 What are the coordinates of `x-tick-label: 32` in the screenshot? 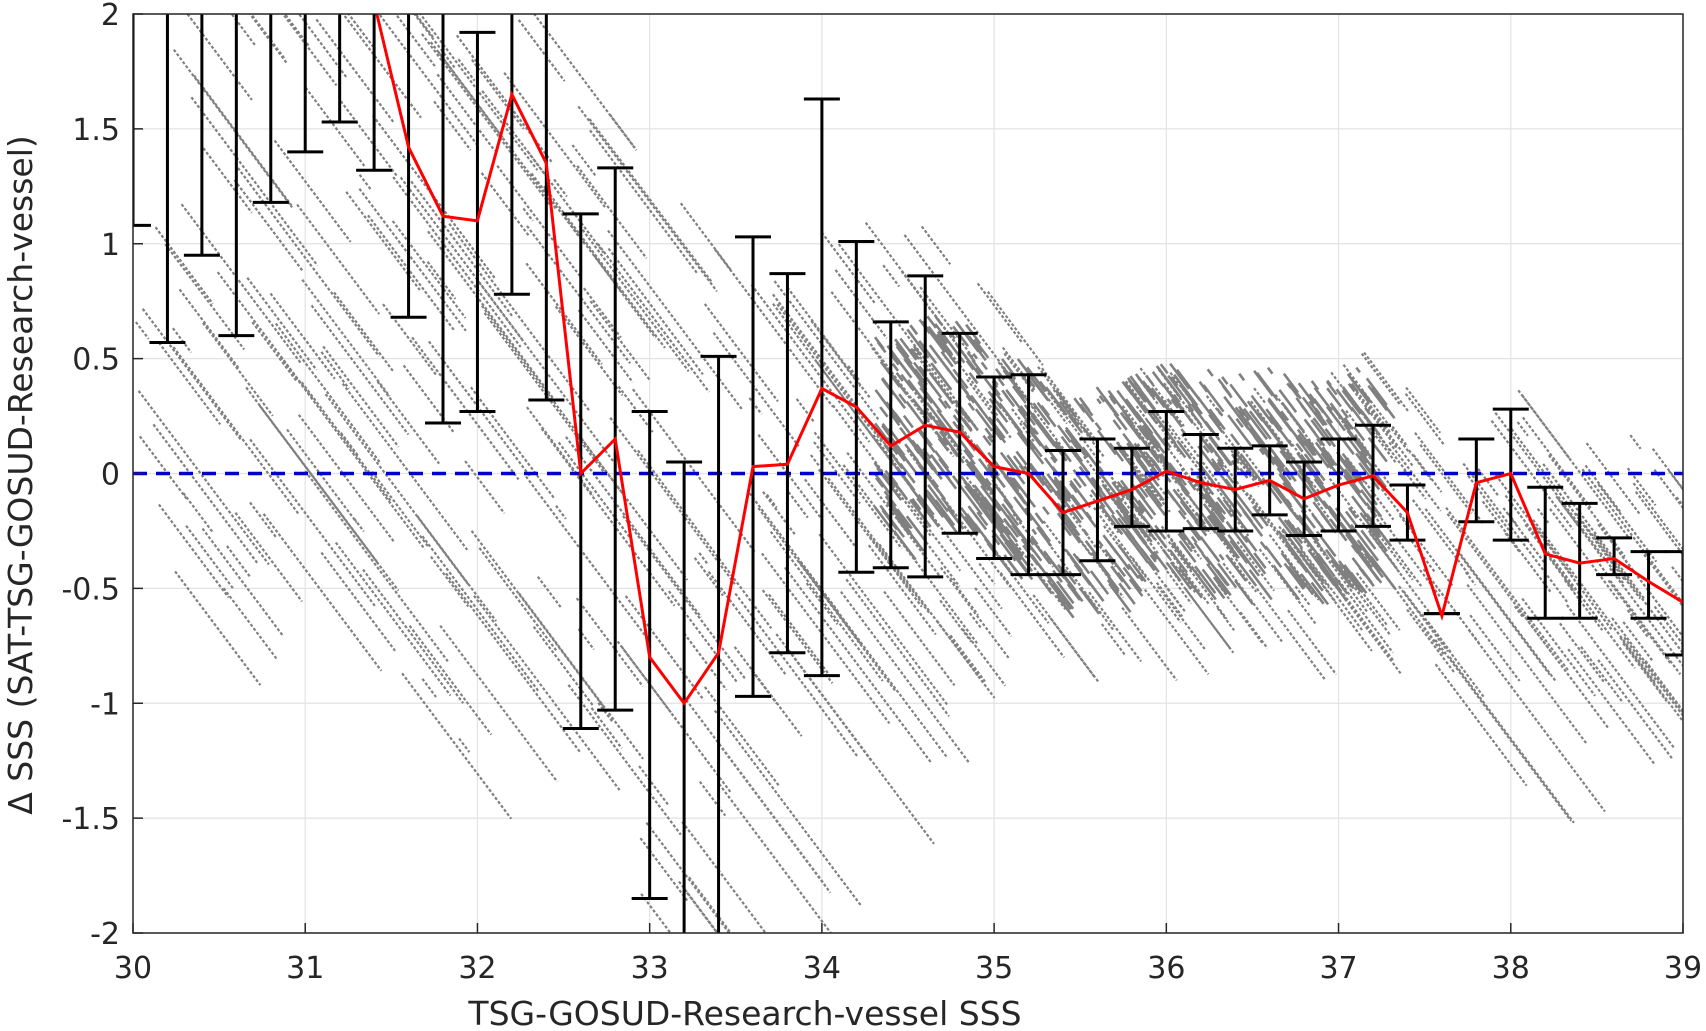 It's located at (477, 968).